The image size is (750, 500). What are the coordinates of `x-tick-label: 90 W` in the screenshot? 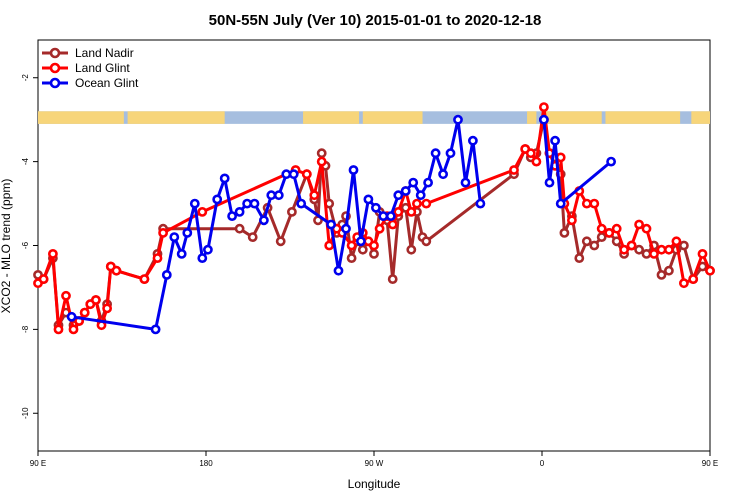 It's located at (374, 463).